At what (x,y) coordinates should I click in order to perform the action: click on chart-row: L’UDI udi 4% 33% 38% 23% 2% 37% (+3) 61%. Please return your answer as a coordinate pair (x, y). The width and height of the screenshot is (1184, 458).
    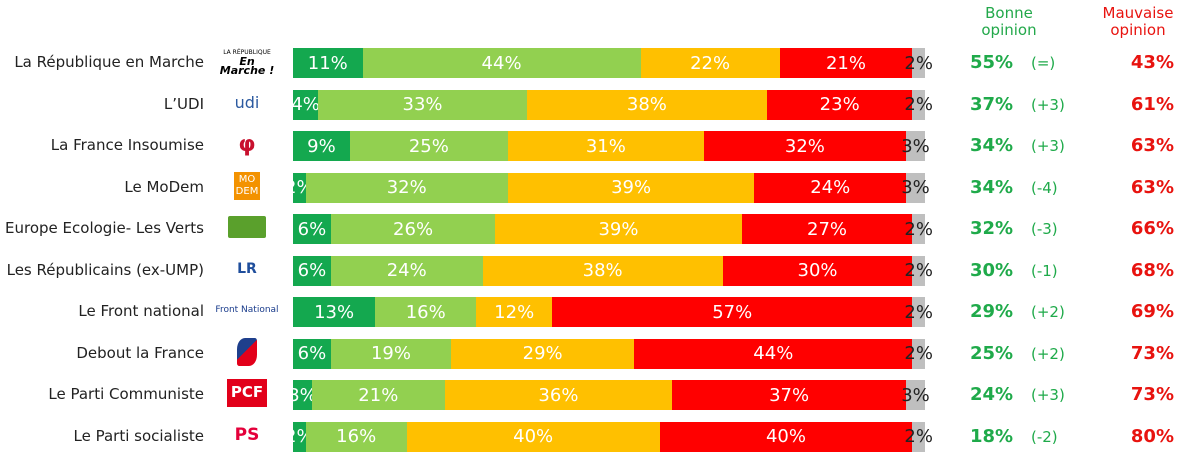
    Looking at the image, I should click on (592, 103).